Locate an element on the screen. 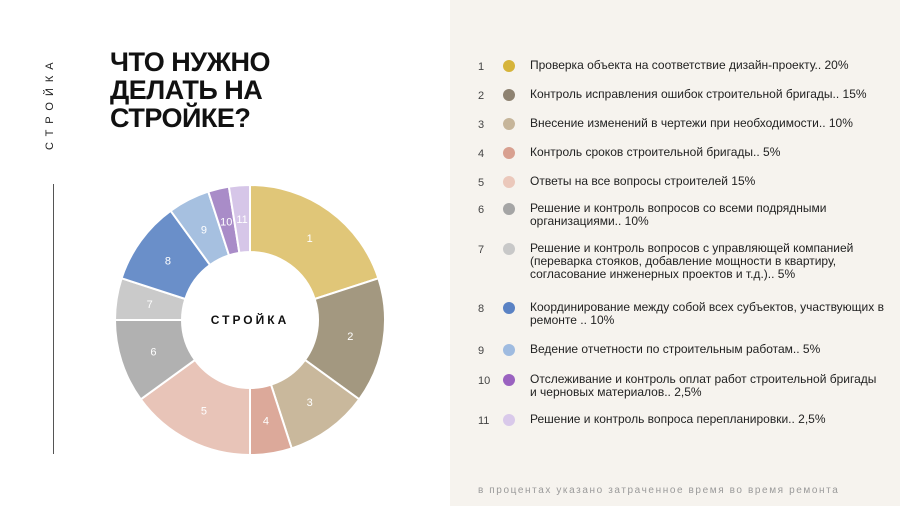 This screenshot has height=506, width=900. slice-label-11: 11 is located at coordinates (241, 220).